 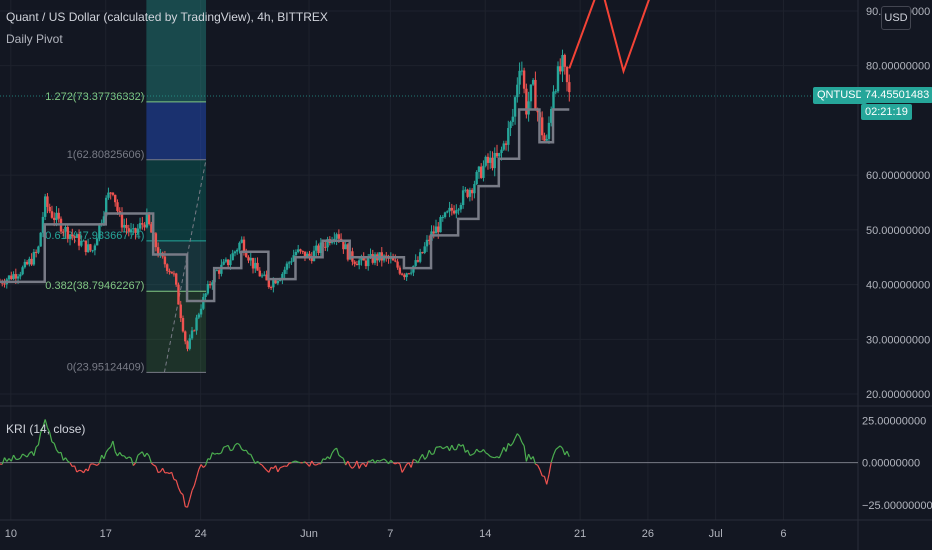 I want to click on price-axis-label: 60.00000000, so click(x=898, y=176).